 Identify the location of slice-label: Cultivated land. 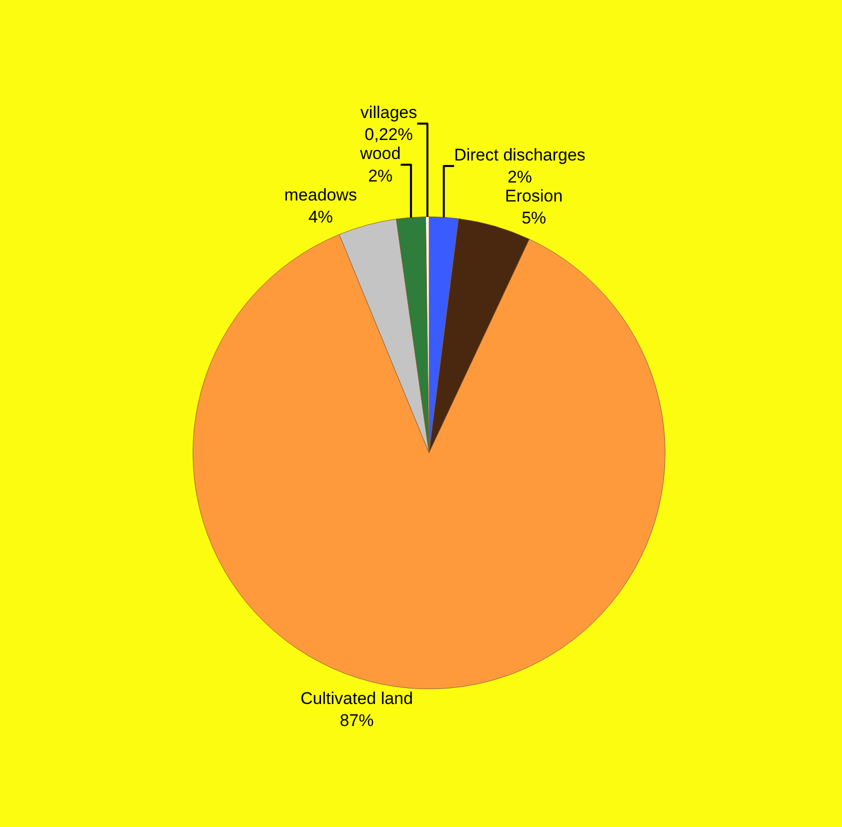
(356, 698).